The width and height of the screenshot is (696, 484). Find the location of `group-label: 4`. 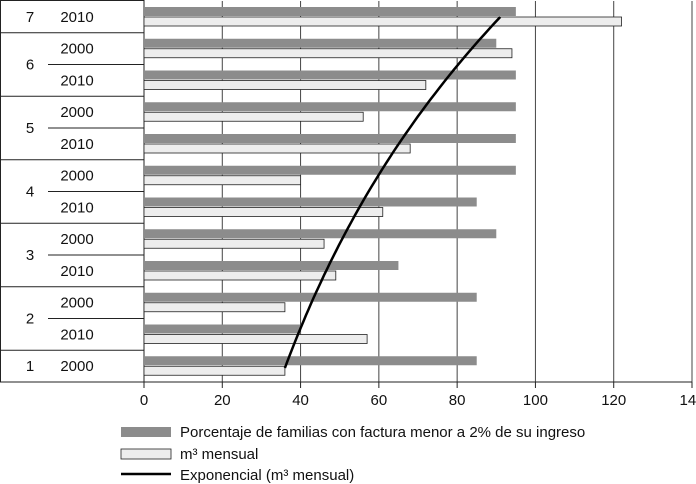

group-label: 4 is located at coordinates (30, 192).